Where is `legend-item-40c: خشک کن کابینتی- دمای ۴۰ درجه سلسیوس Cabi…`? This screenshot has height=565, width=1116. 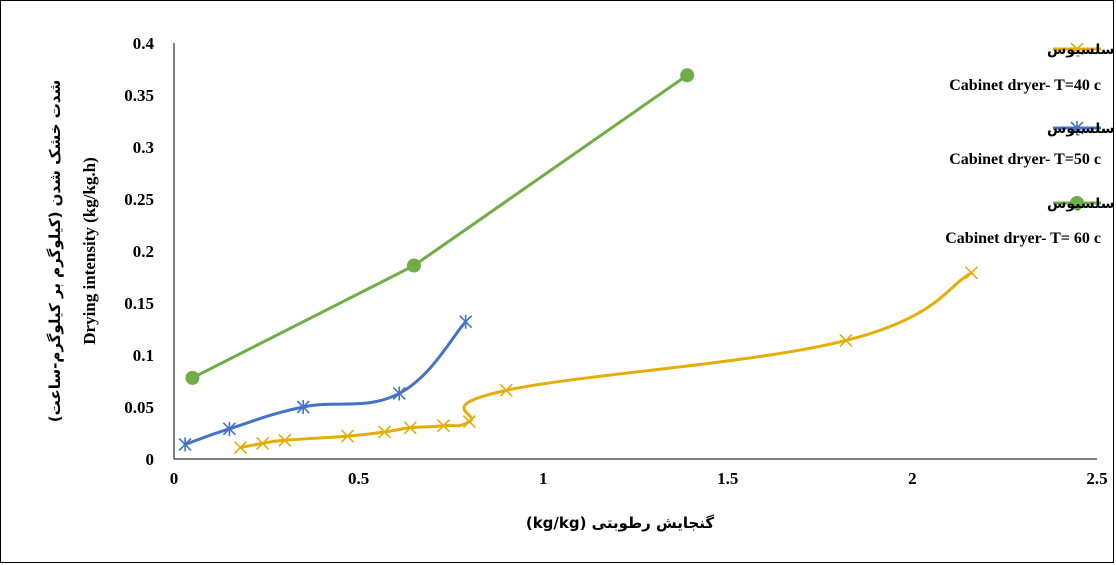
legend-item-40c: خشک کن کابینتی- دمای ۴۰ درجه سلسیوس Cabi… is located at coordinates (1032, 68).